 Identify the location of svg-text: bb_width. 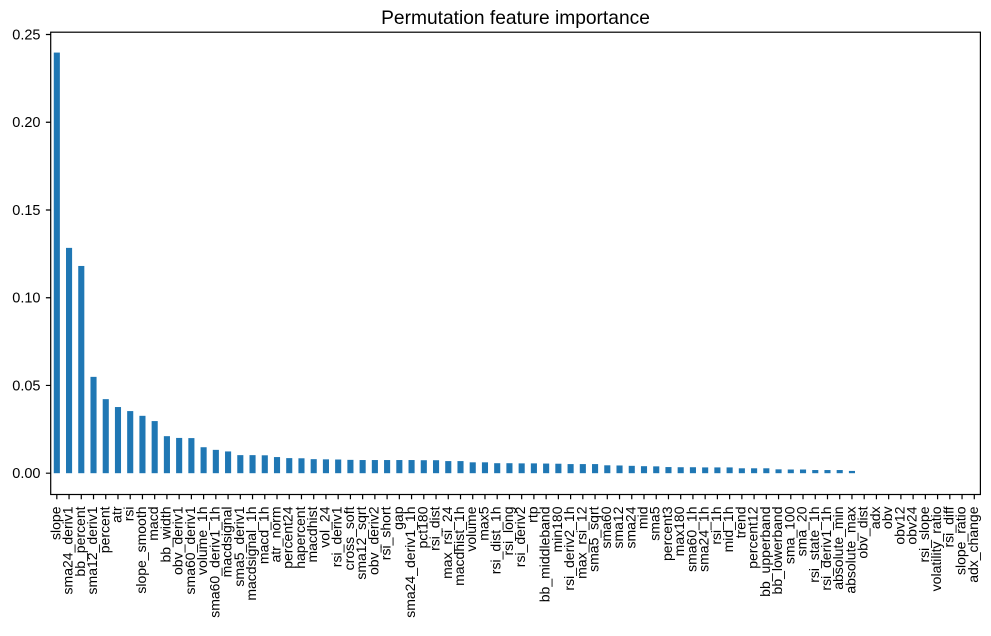
(165, 535).